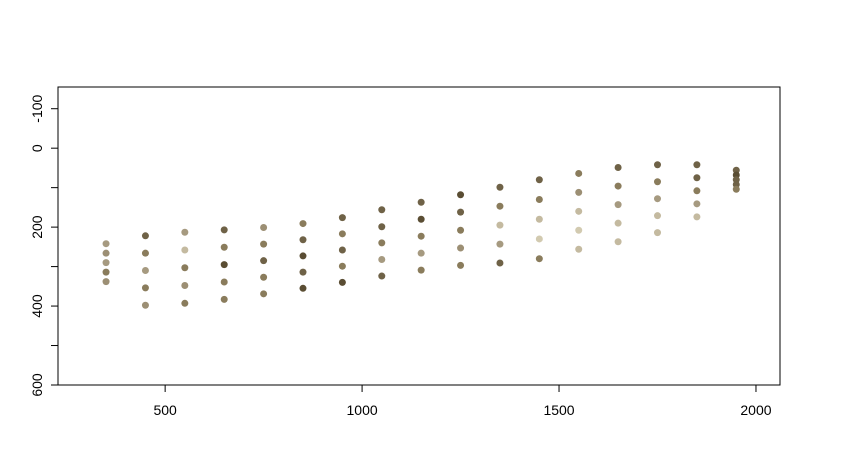 This screenshot has height=449, width=866. Describe the element at coordinates (37, 306) in the screenshot. I see `y-tick-label: 400` at that location.